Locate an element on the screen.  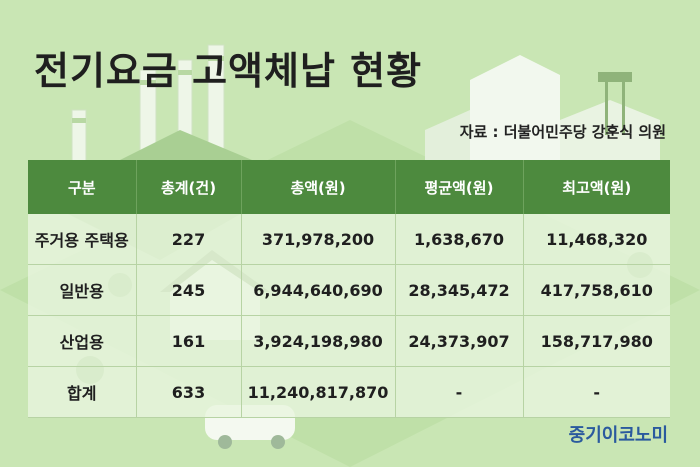
cell-count: 245 is located at coordinates (189, 290).